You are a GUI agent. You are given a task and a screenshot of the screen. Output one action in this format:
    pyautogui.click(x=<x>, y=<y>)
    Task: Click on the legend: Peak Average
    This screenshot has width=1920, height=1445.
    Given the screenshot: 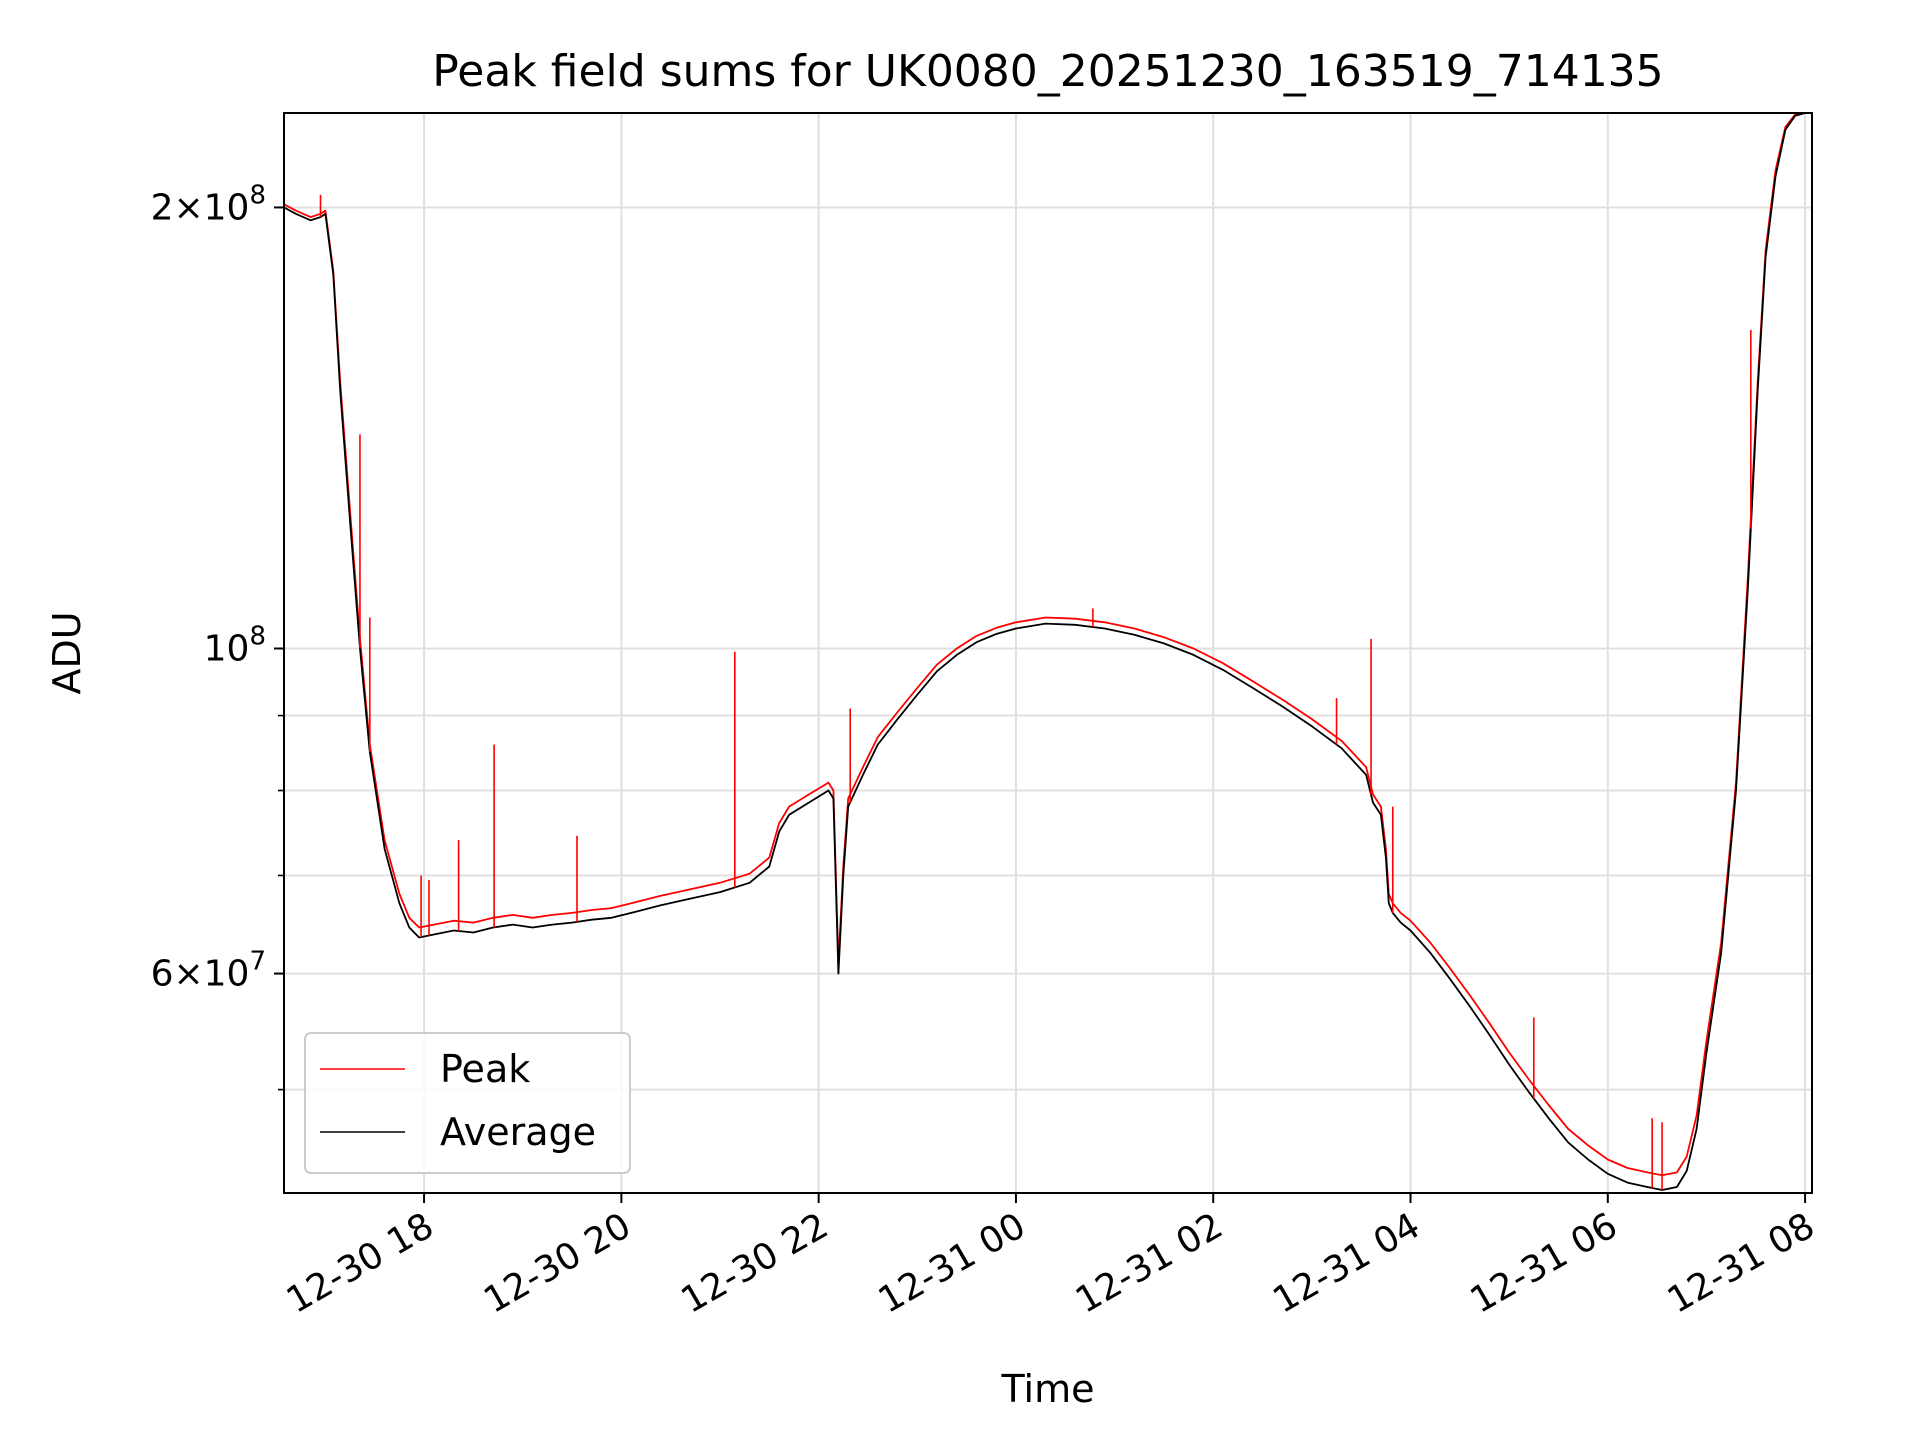 What is the action you would take?
    pyautogui.click(x=467, y=1103)
    